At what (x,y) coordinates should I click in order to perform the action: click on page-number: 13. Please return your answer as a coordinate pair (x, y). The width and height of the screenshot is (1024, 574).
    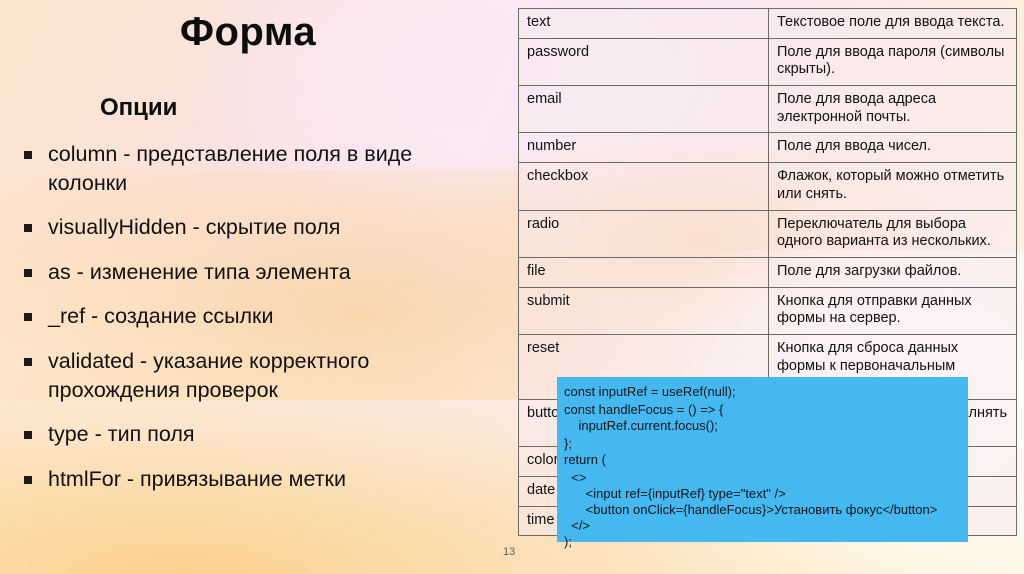
    Looking at the image, I should click on (509, 552).